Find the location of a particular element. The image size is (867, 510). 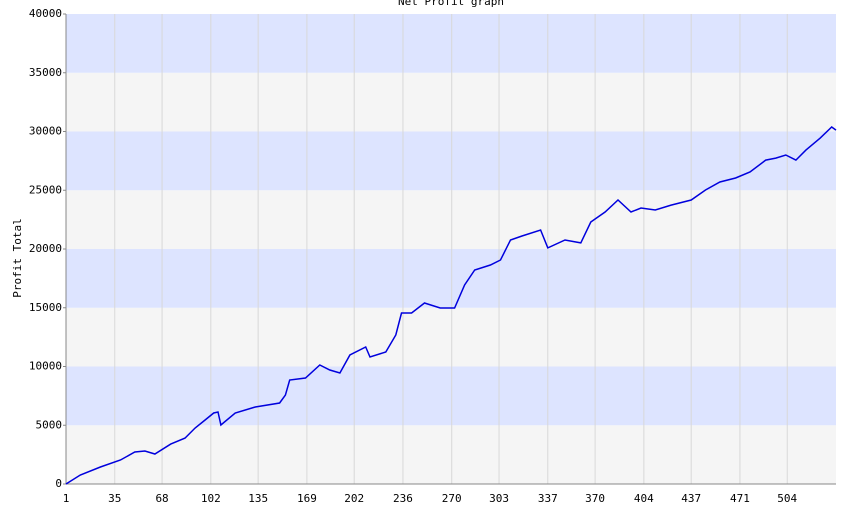

y-tick-label: 25000 is located at coordinates (45, 189).